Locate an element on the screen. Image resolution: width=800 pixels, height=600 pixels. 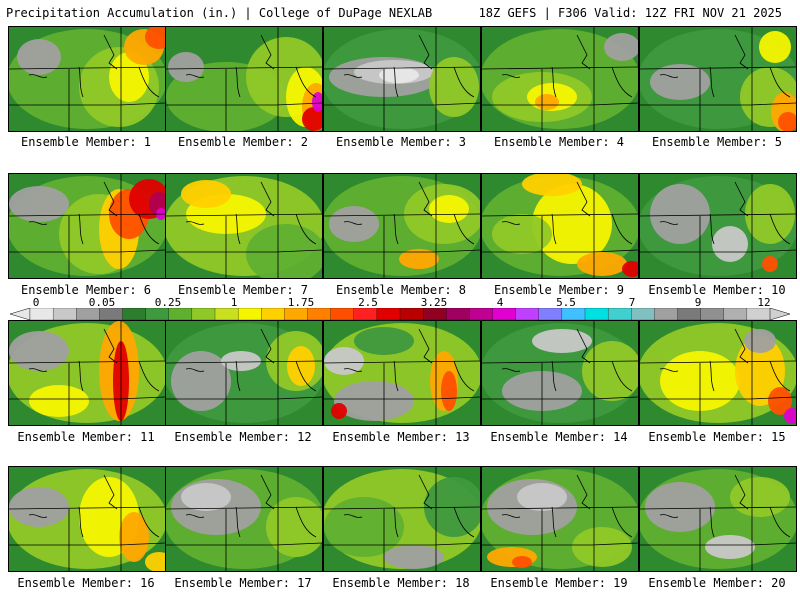
member-label: Ensemble Member: 13 is located at coordinates (401, 437).